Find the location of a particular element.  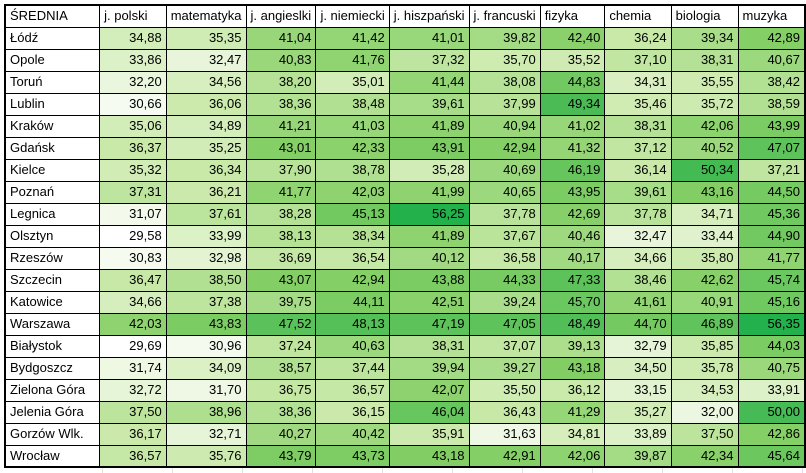

row-header: Gorzów Wlk. is located at coordinates (52, 434).